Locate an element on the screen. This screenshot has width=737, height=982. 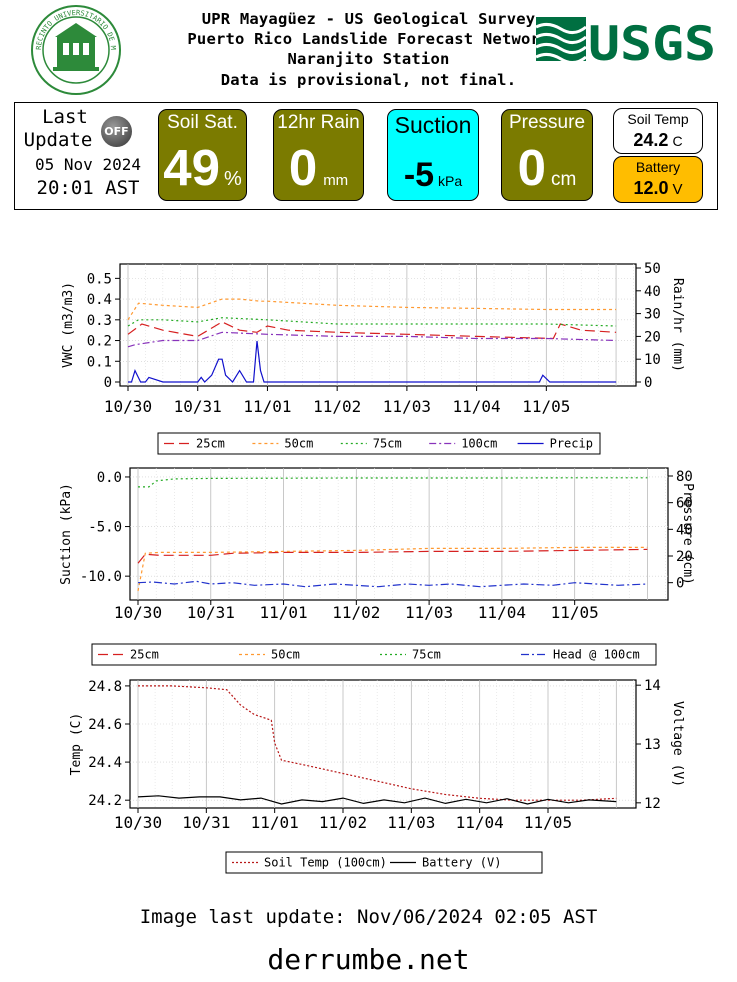
last-update-time: 20:01 AST is located at coordinates (88, 188).